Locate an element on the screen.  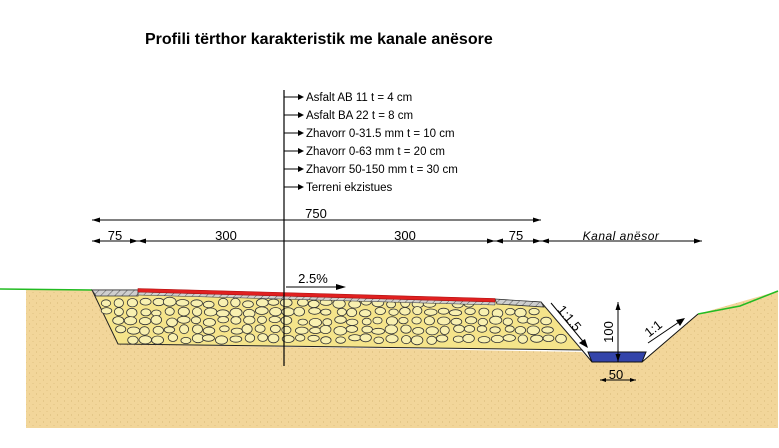
layer-label-6: Terreni ekzistues is located at coordinates (349, 188).